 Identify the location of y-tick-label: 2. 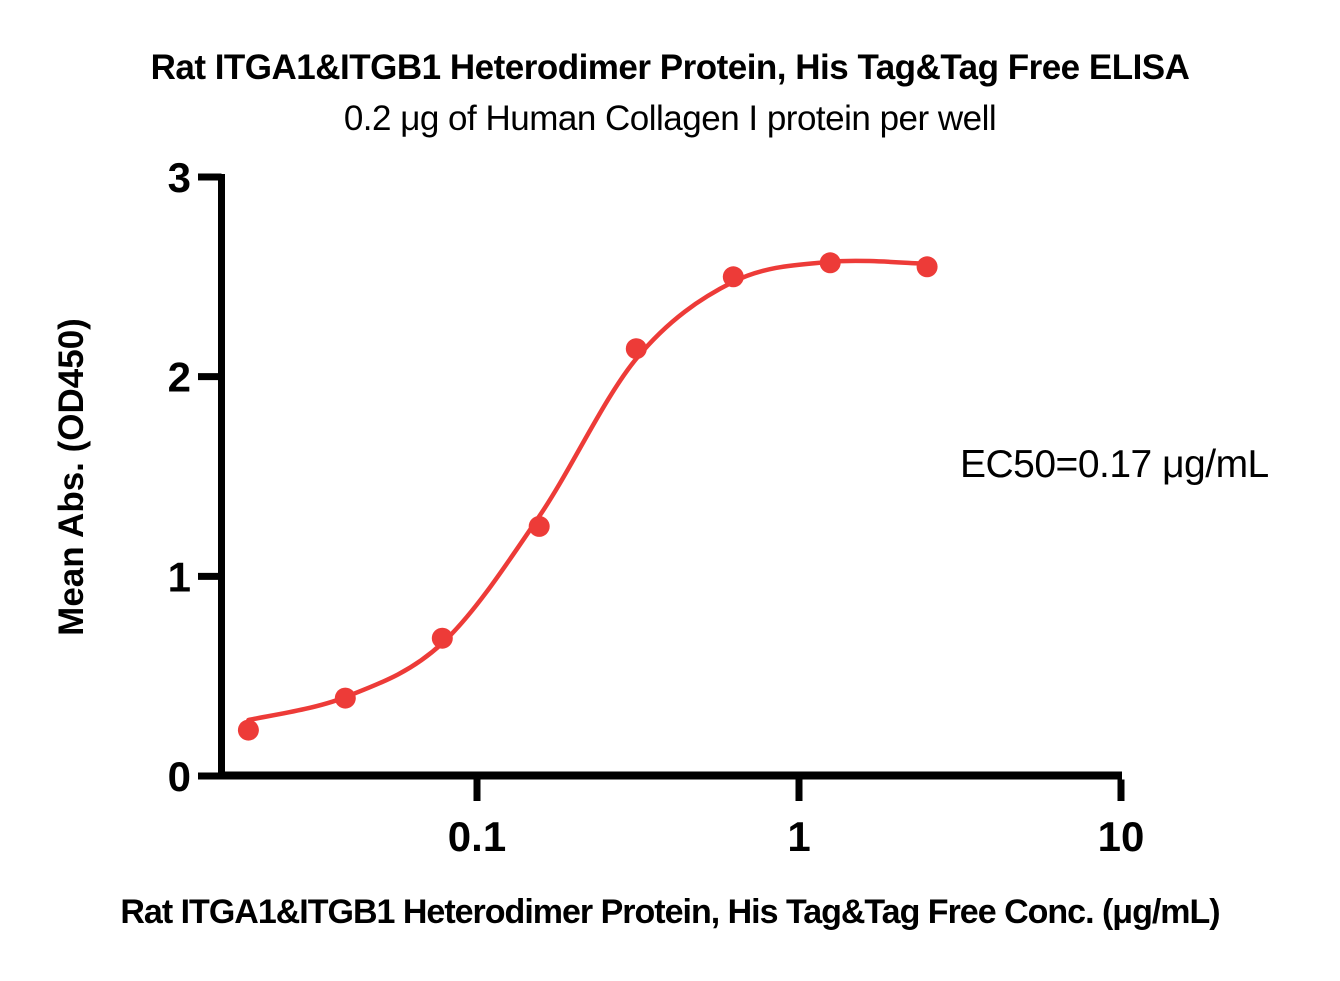
(179, 377).